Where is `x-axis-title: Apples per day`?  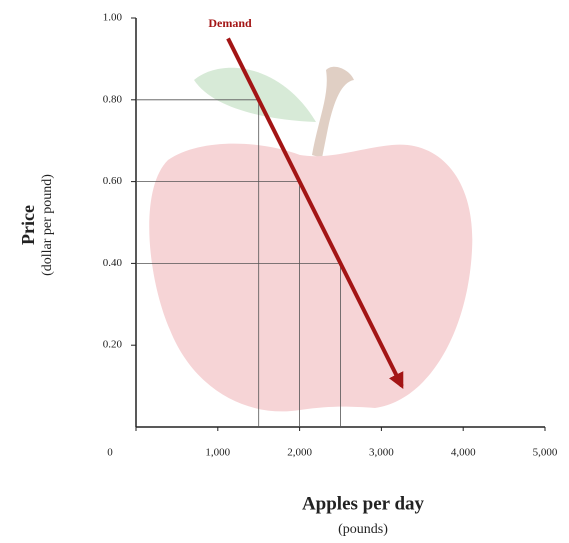
x-axis-title: Apples per day is located at coordinates (363, 503).